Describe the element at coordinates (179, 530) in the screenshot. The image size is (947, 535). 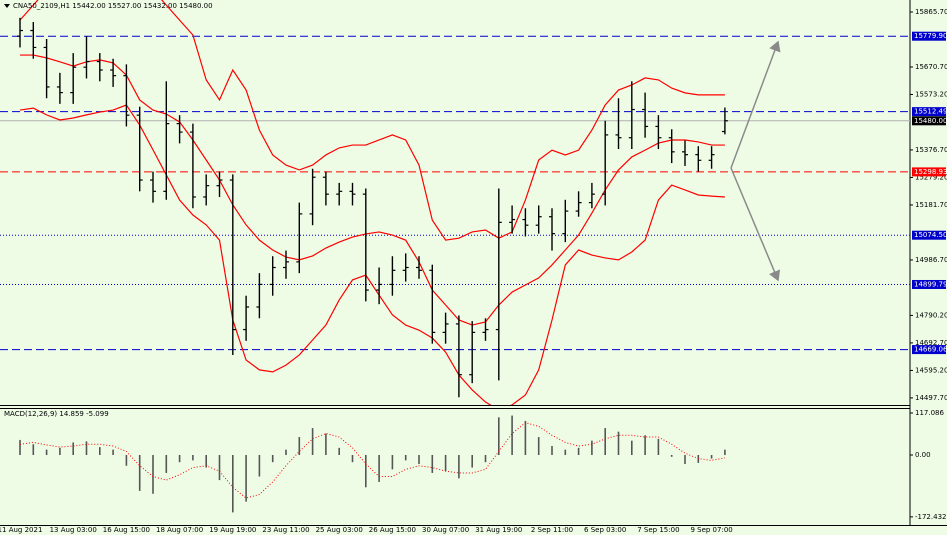
I see `x-tick-label: 18 Aug 07:00` at that location.